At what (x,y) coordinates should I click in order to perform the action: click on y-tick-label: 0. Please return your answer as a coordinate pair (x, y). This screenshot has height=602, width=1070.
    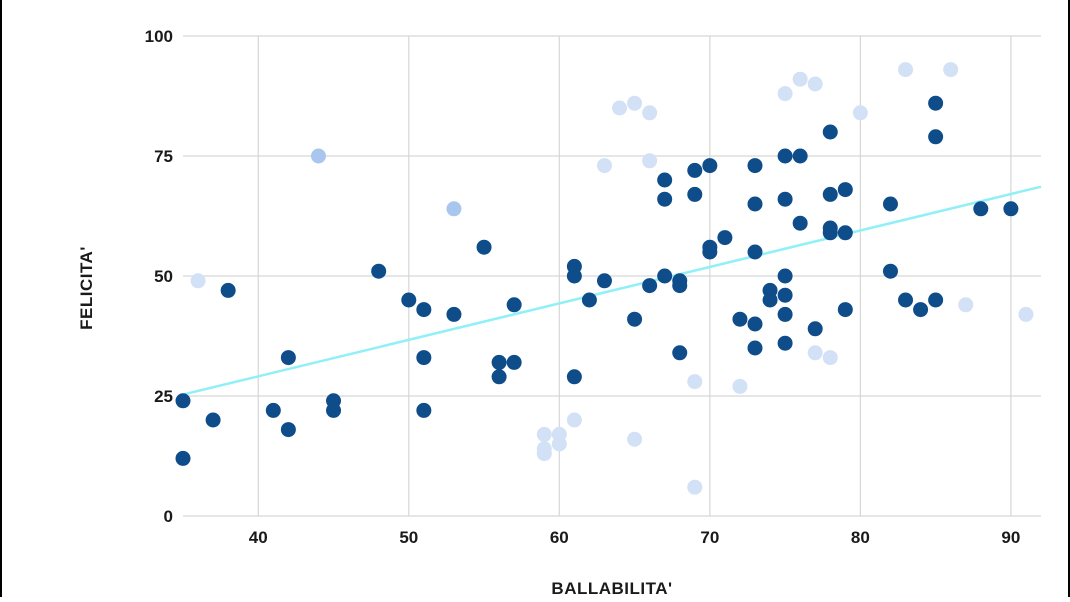
    Looking at the image, I should click on (168, 516).